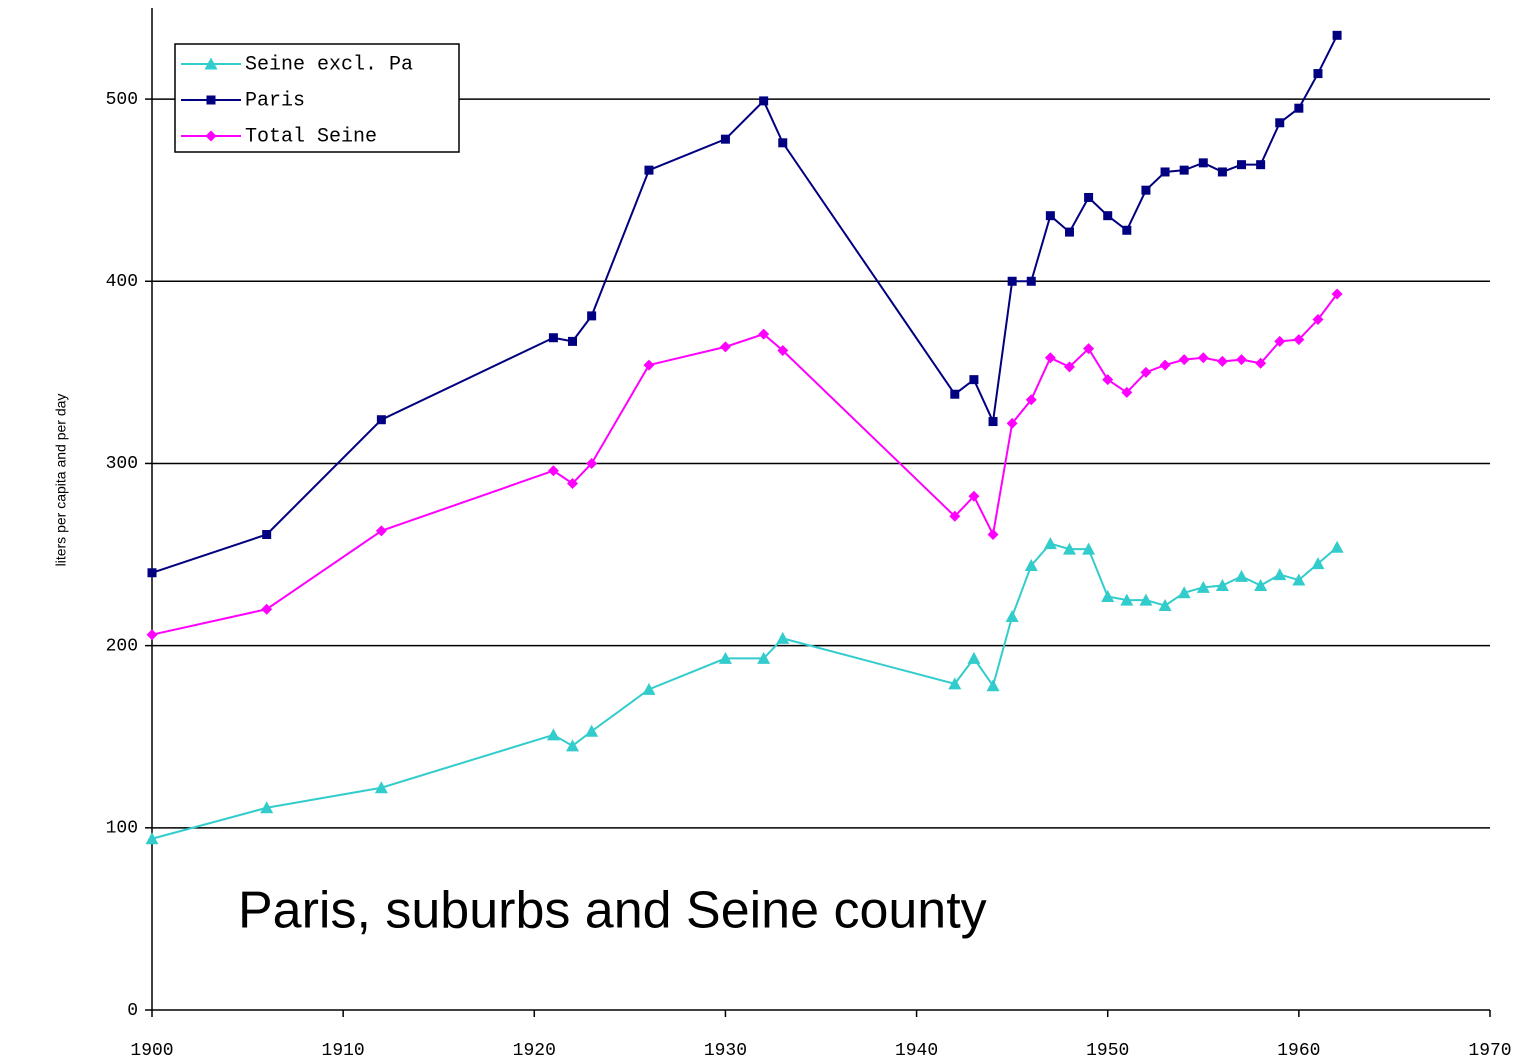  What do you see at coordinates (612, 911) in the screenshot?
I see `annotation: Paris, suburbs and Seine county` at bounding box center [612, 911].